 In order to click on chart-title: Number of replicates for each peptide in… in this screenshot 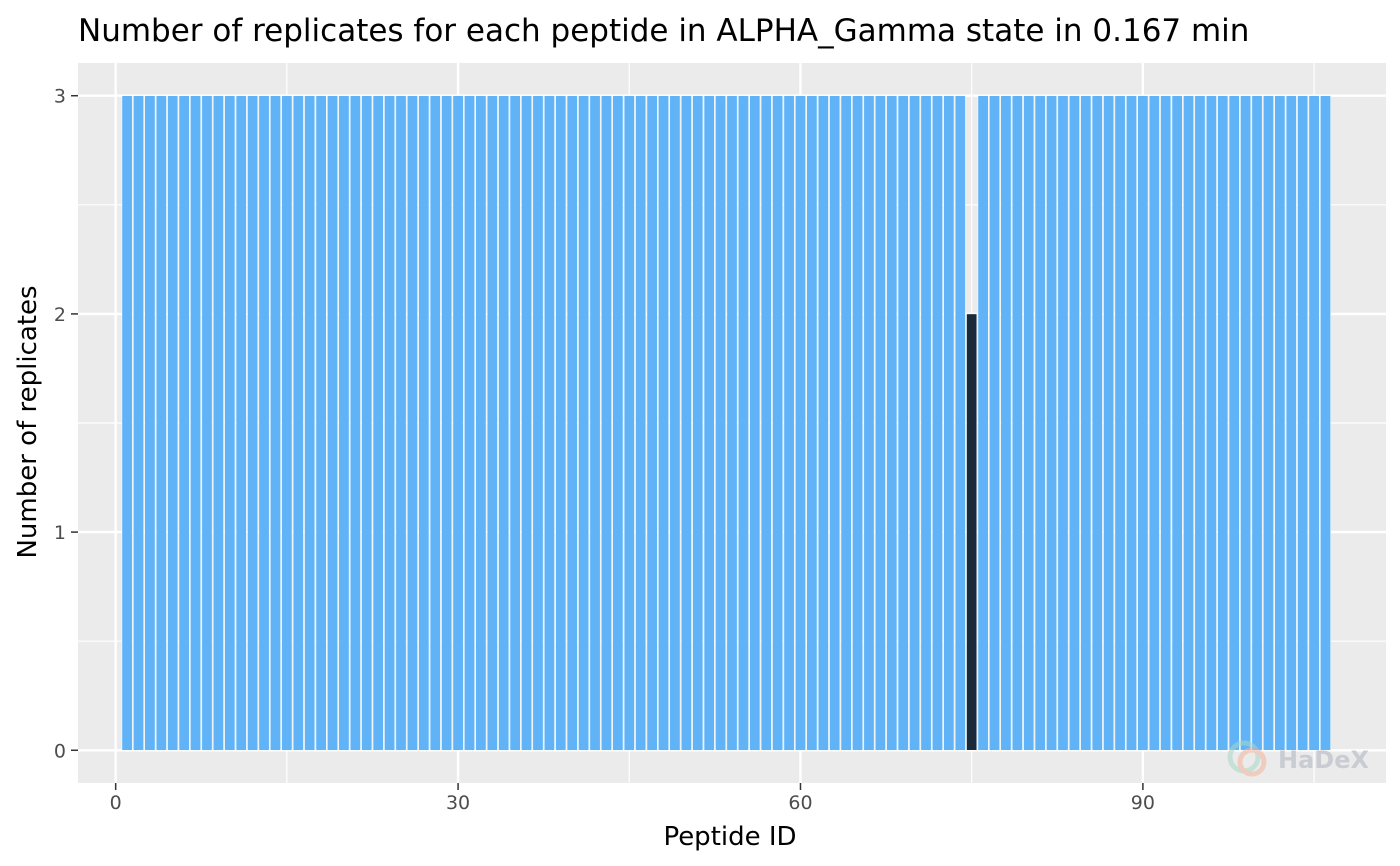, I will do `click(663, 31)`.